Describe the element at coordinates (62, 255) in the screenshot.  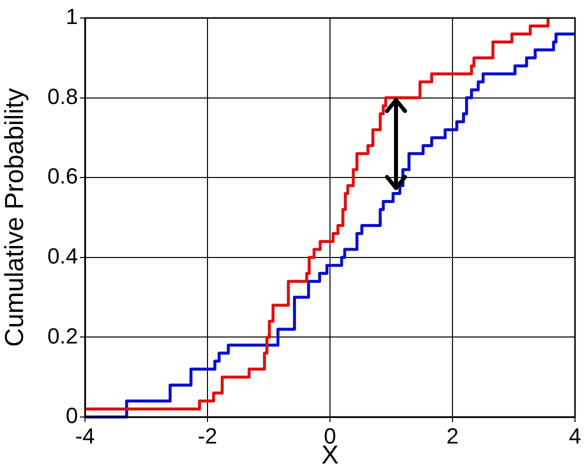
I see `y-tick-label: 0.4` at that location.